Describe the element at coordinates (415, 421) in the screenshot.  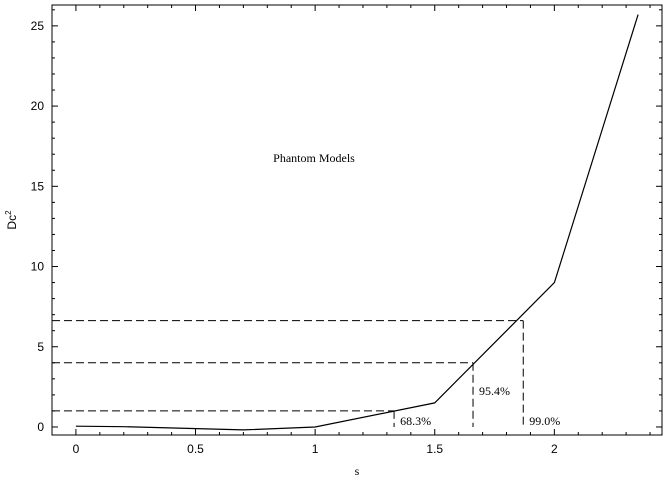
I see `confidence-label: 68.3%` at that location.